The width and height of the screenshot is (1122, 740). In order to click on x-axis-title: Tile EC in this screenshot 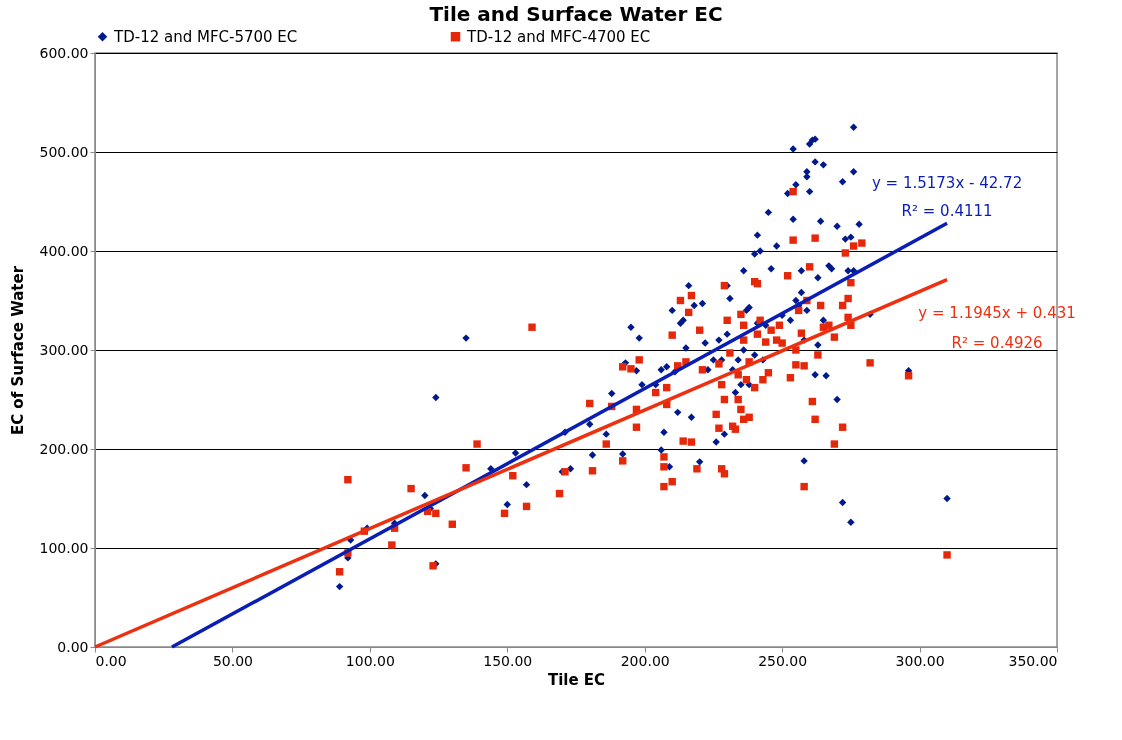, I will do `click(576, 679)`.